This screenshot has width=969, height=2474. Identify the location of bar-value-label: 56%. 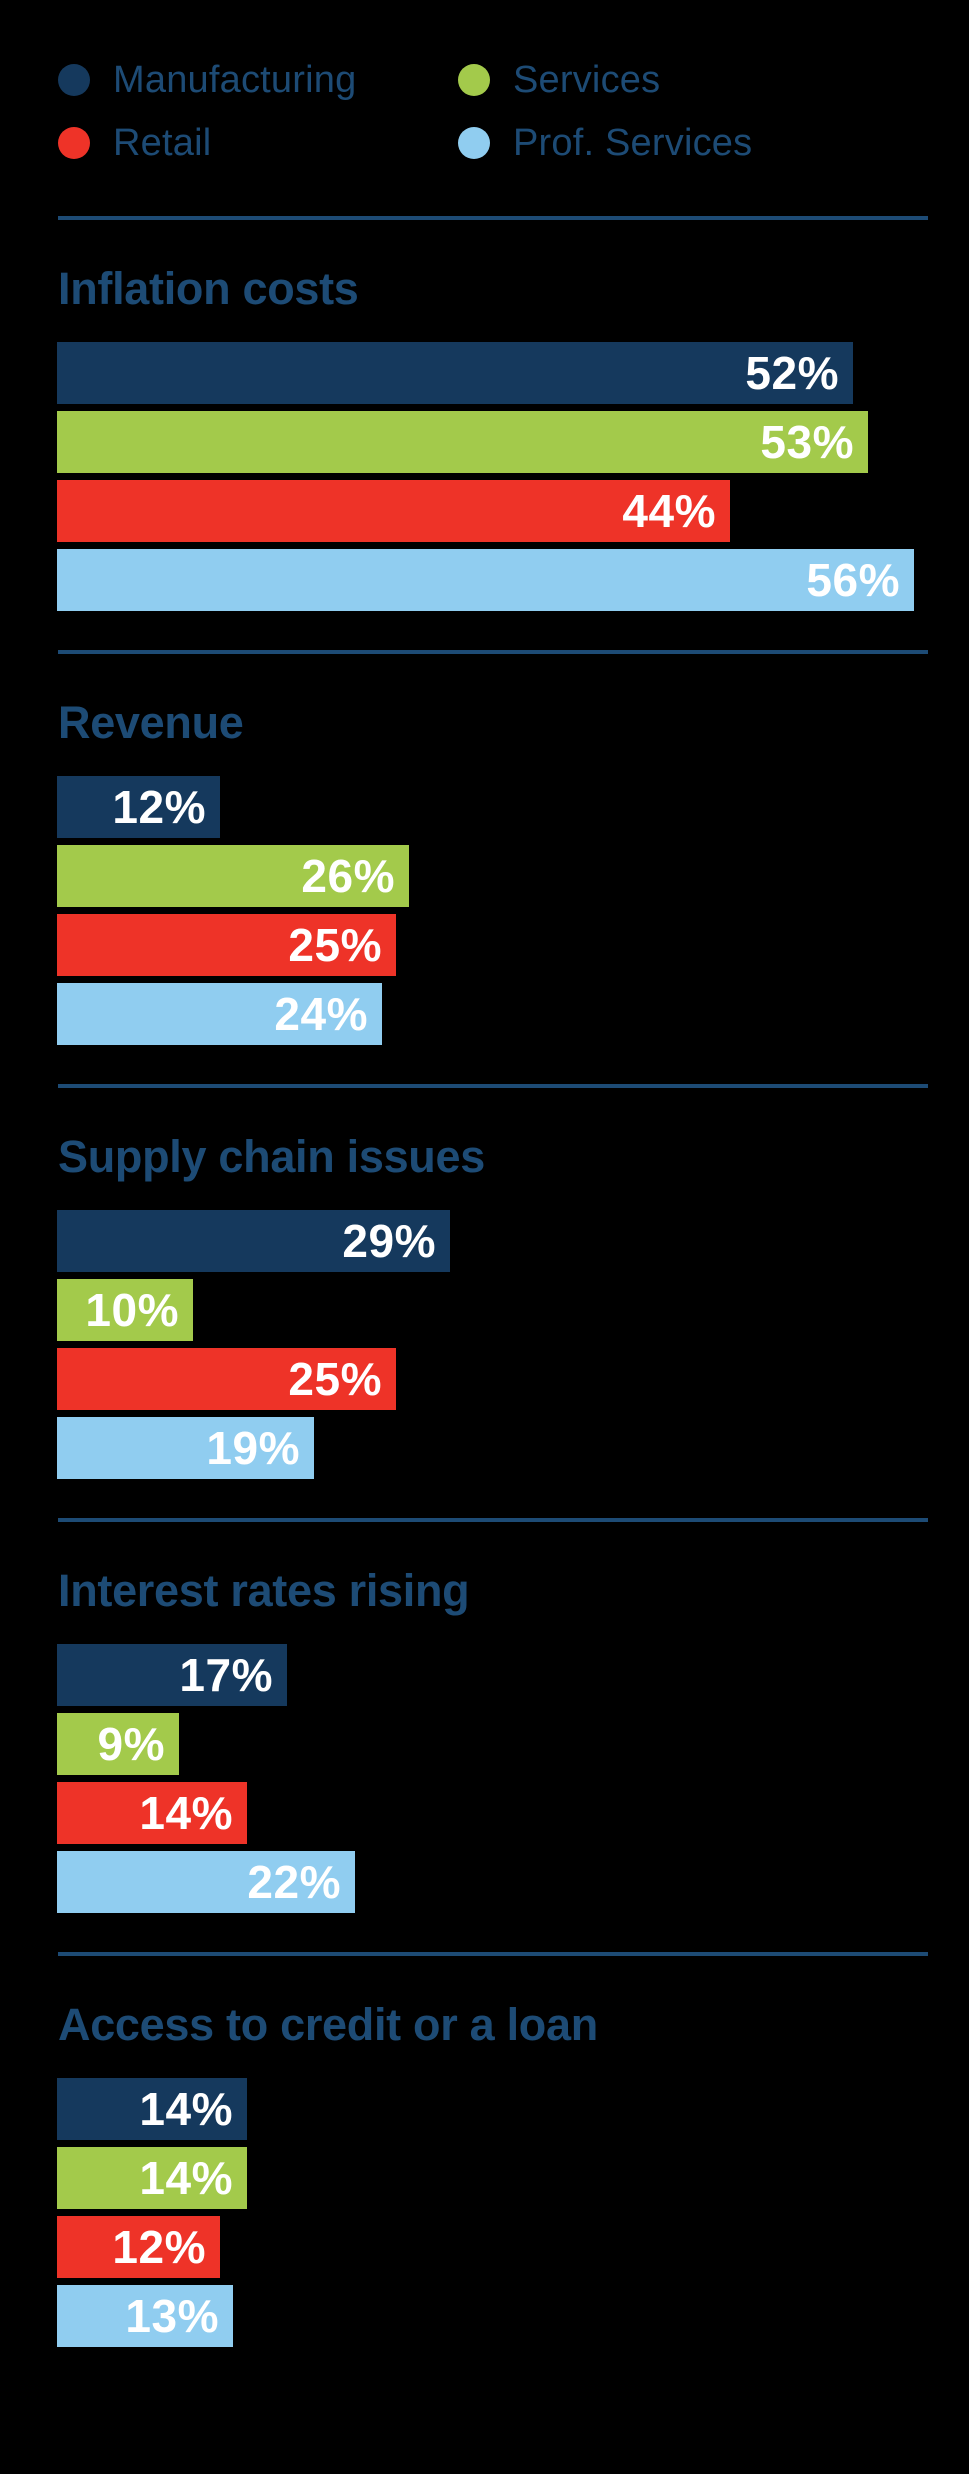
(853, 580).